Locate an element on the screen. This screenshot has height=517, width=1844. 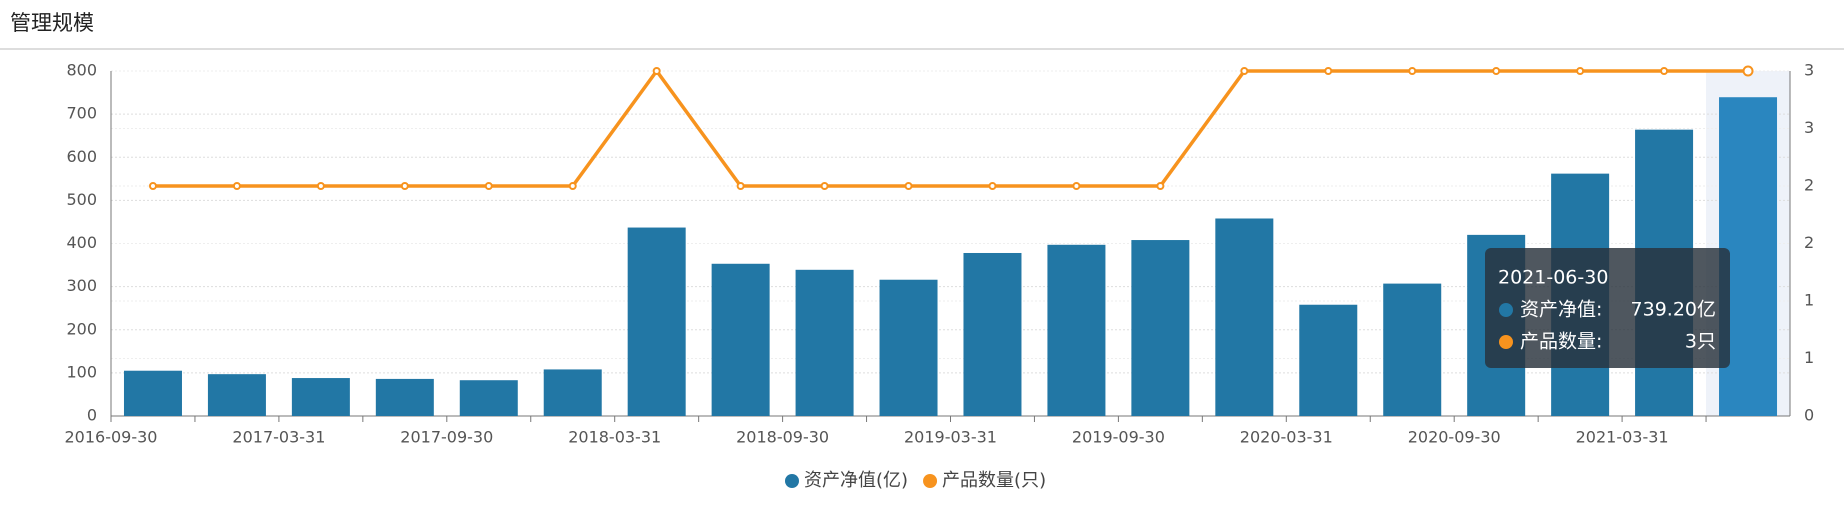
tooltip-value: 3只 is located at coordinates (1700, 342).